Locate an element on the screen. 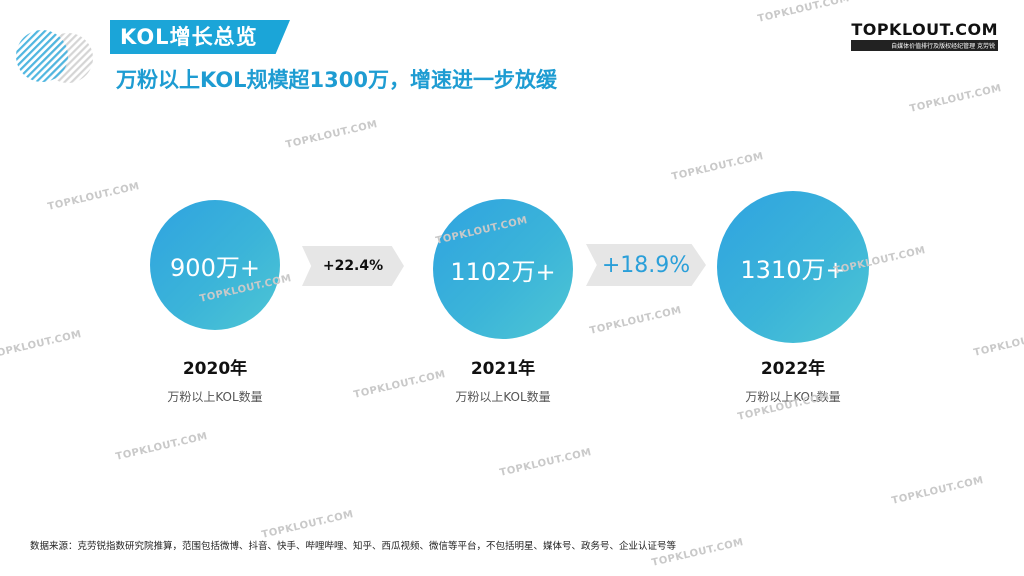 This screenshot has height=576, width=1024. circle-2022: 1310万+ is located at coordinates (793, 267).